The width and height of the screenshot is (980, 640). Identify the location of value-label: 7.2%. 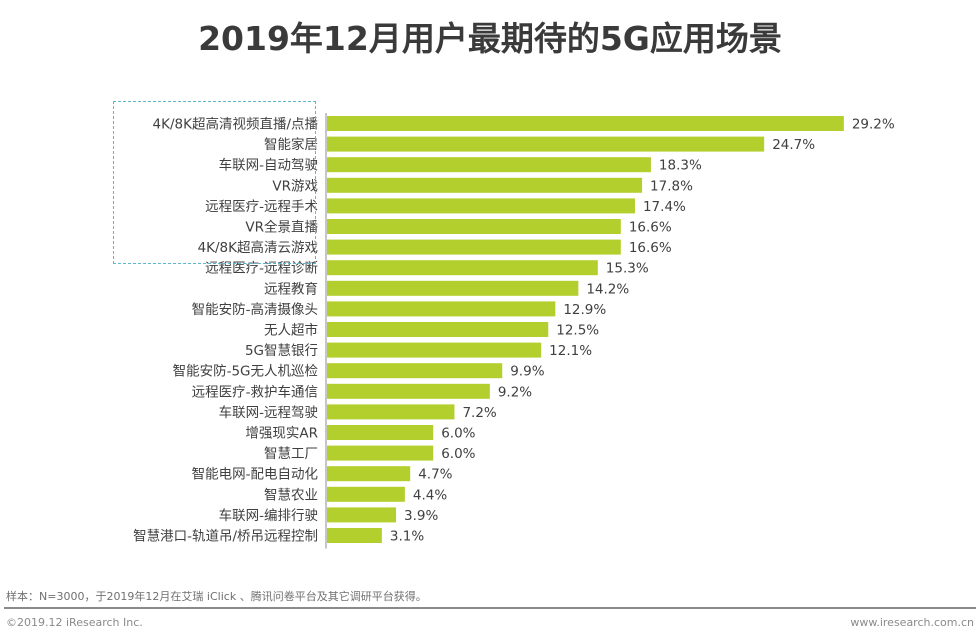
(479, 413).